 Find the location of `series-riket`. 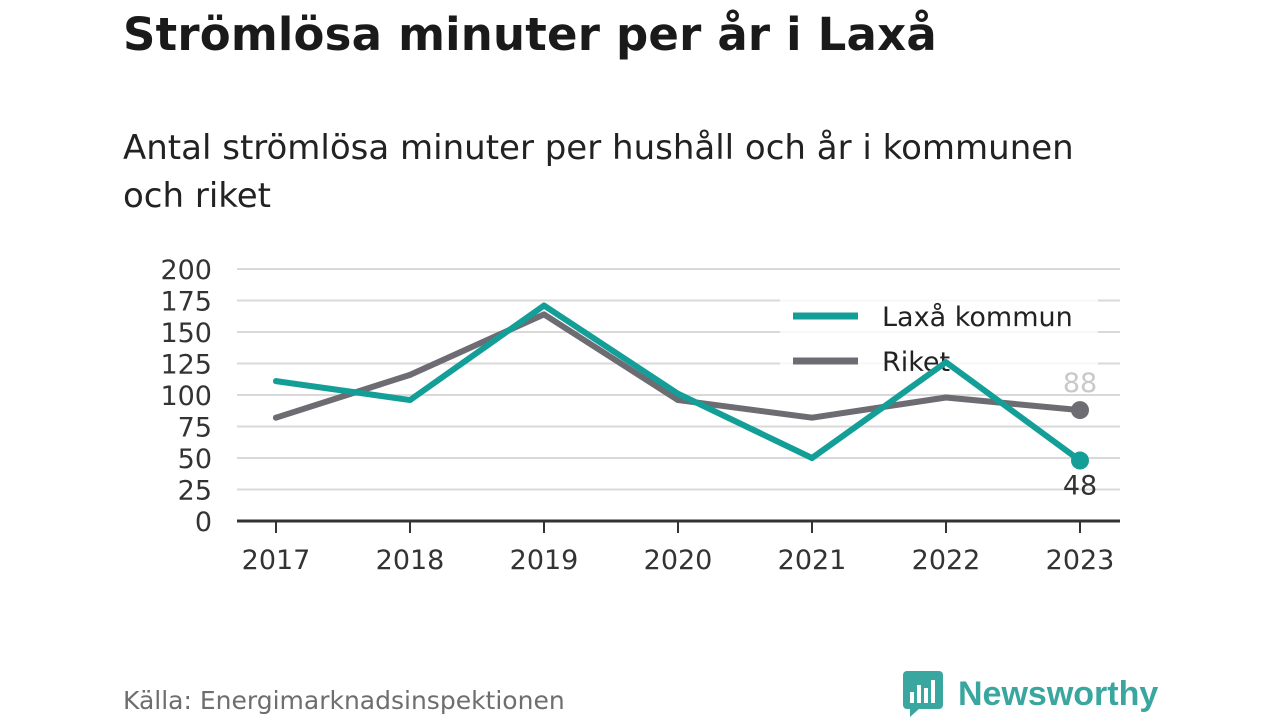

series-riket is located at coordinates (681, 366).